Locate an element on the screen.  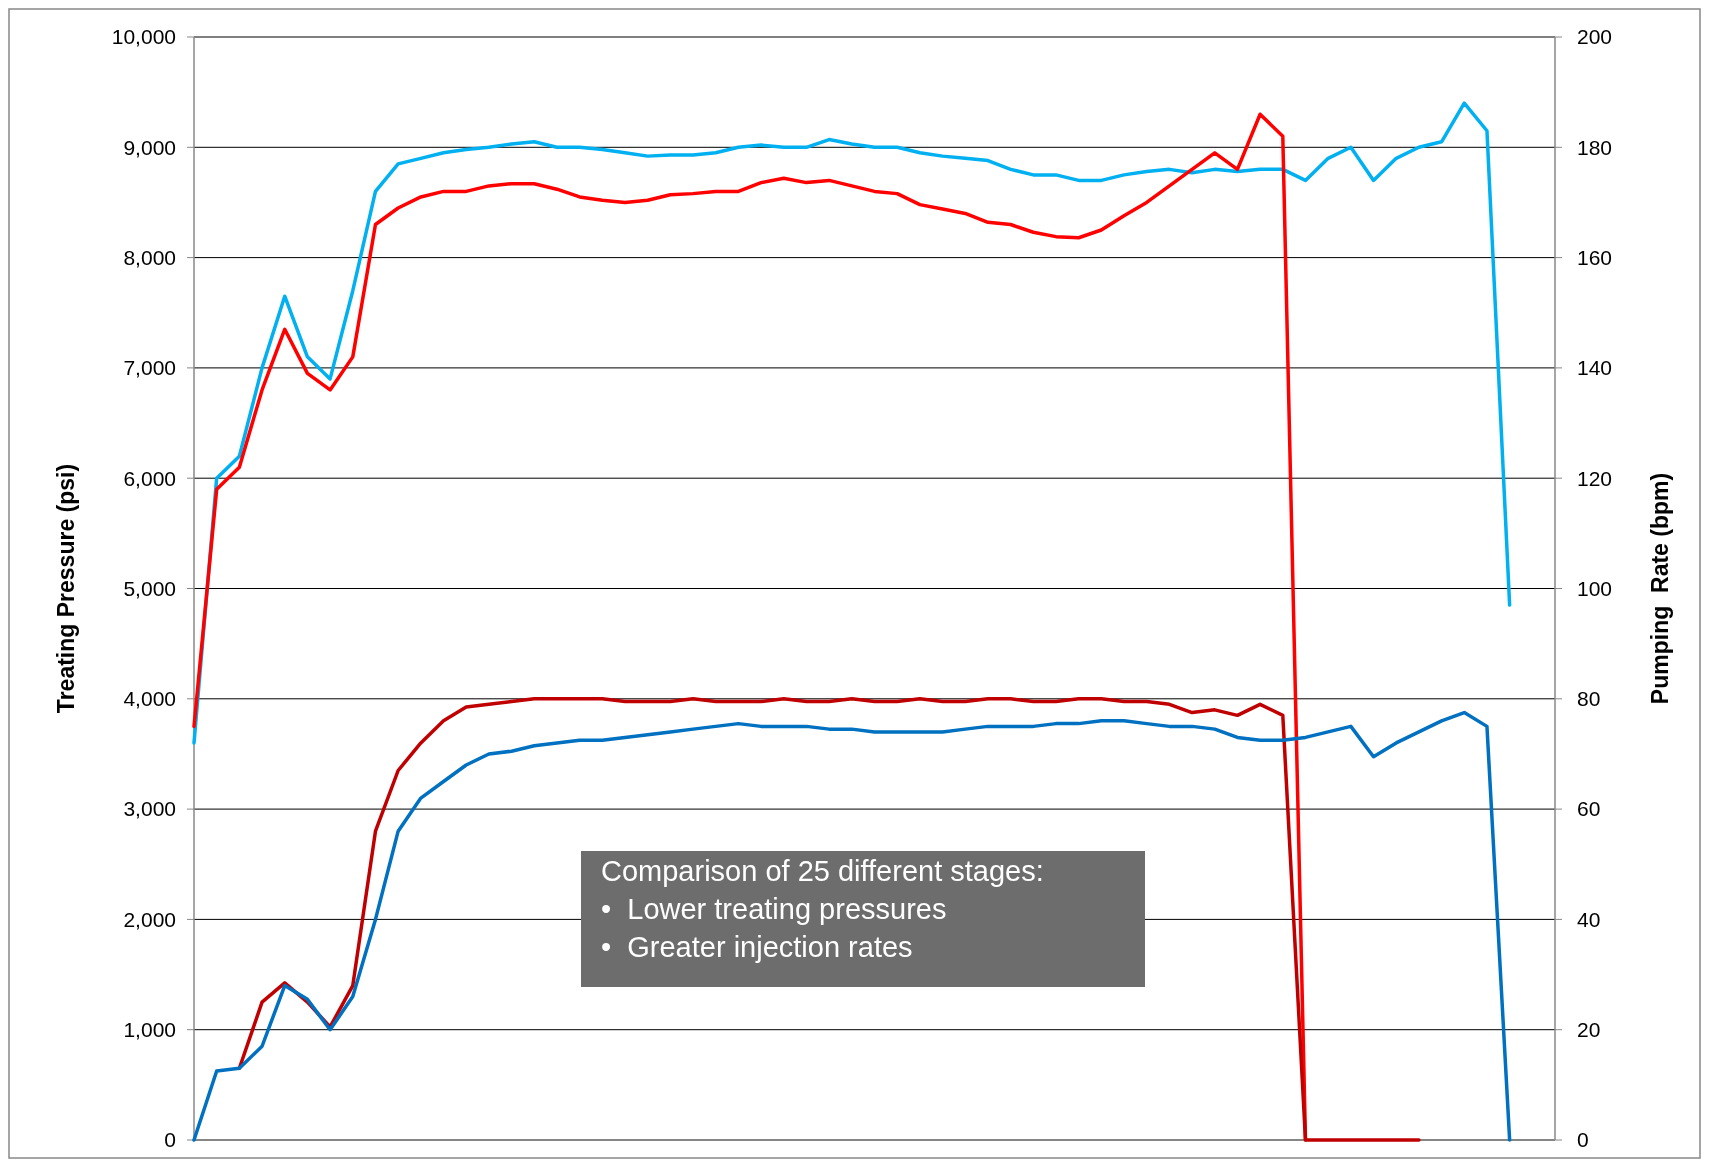
y-tick-label: 6,000 is located at coordinates (149, 478).